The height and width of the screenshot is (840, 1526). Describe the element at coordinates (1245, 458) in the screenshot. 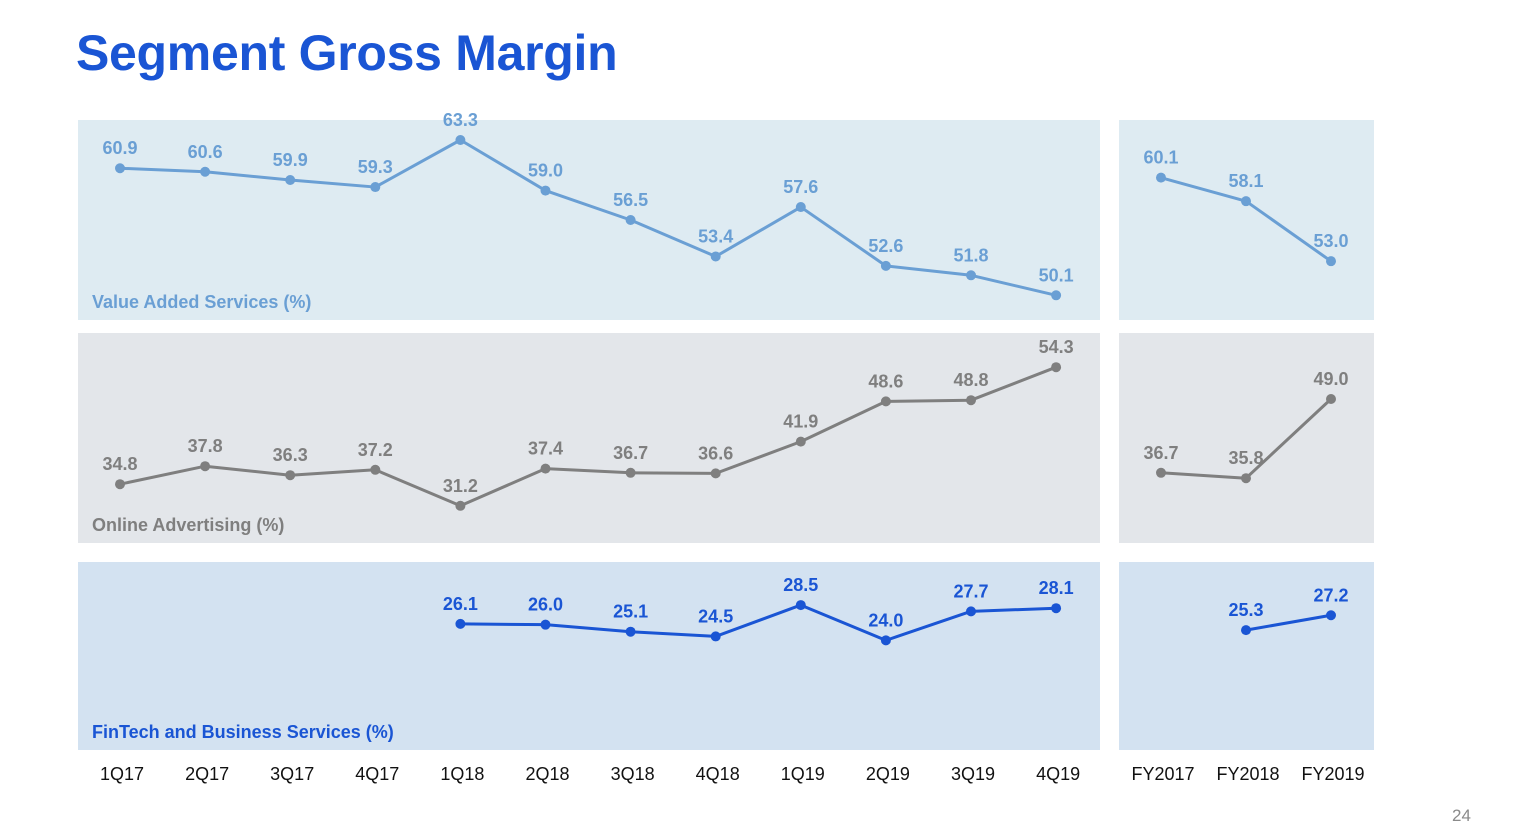

I see `online-advertising-annual-data-label: 35.8` at that location.